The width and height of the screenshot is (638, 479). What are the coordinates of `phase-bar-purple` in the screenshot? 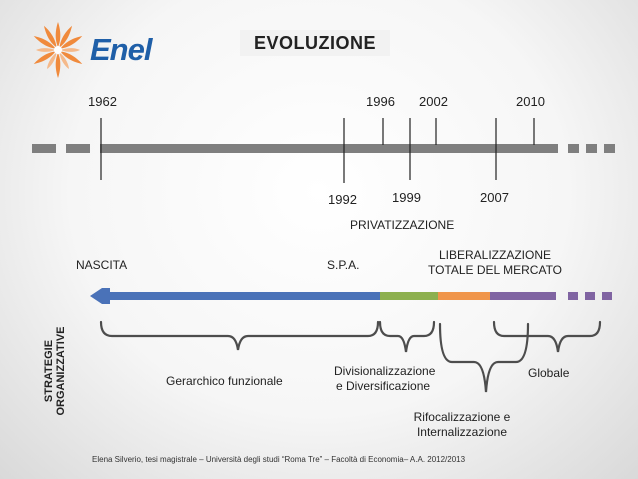 It's located at (523, 296).